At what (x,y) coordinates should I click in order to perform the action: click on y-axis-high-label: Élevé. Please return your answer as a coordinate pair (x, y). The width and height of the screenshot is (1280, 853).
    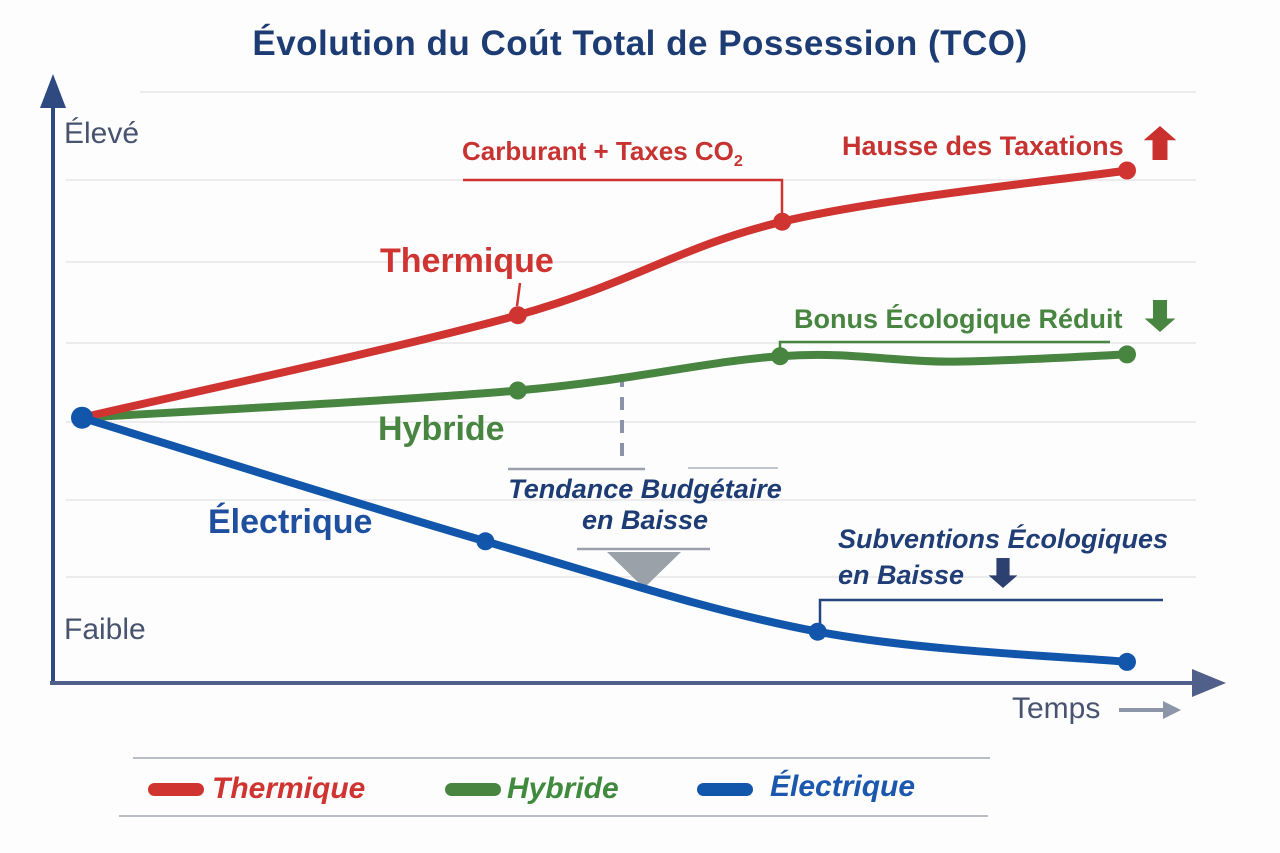
    Looking at the image, I should click on (102, 133).